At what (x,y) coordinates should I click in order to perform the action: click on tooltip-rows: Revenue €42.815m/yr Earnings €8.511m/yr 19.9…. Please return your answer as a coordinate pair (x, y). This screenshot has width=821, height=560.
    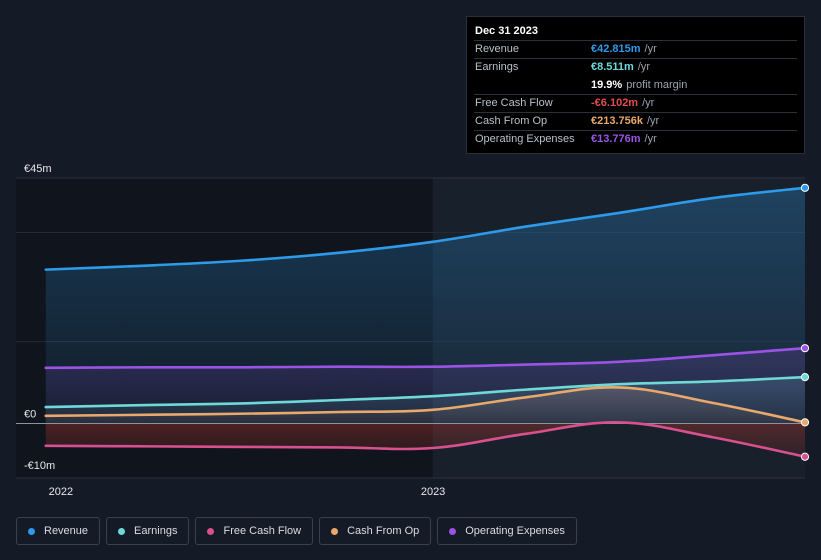
    Looking at the image, I should click on (635, 94).